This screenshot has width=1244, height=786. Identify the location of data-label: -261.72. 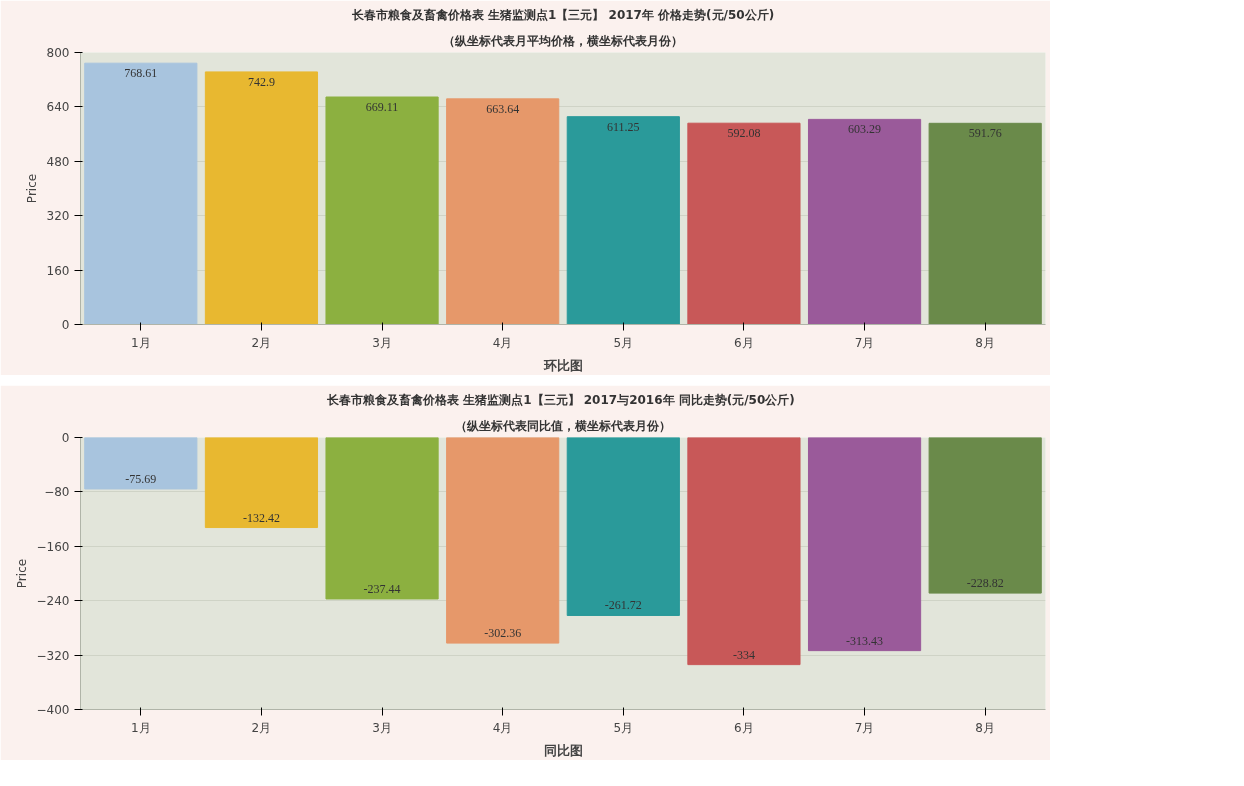
(623, 605).